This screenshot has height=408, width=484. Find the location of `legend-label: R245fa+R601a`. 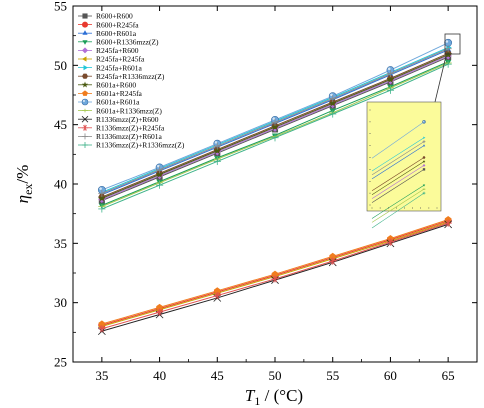

legend-label: R245fa+R601a is located at coordinates (119, 67).